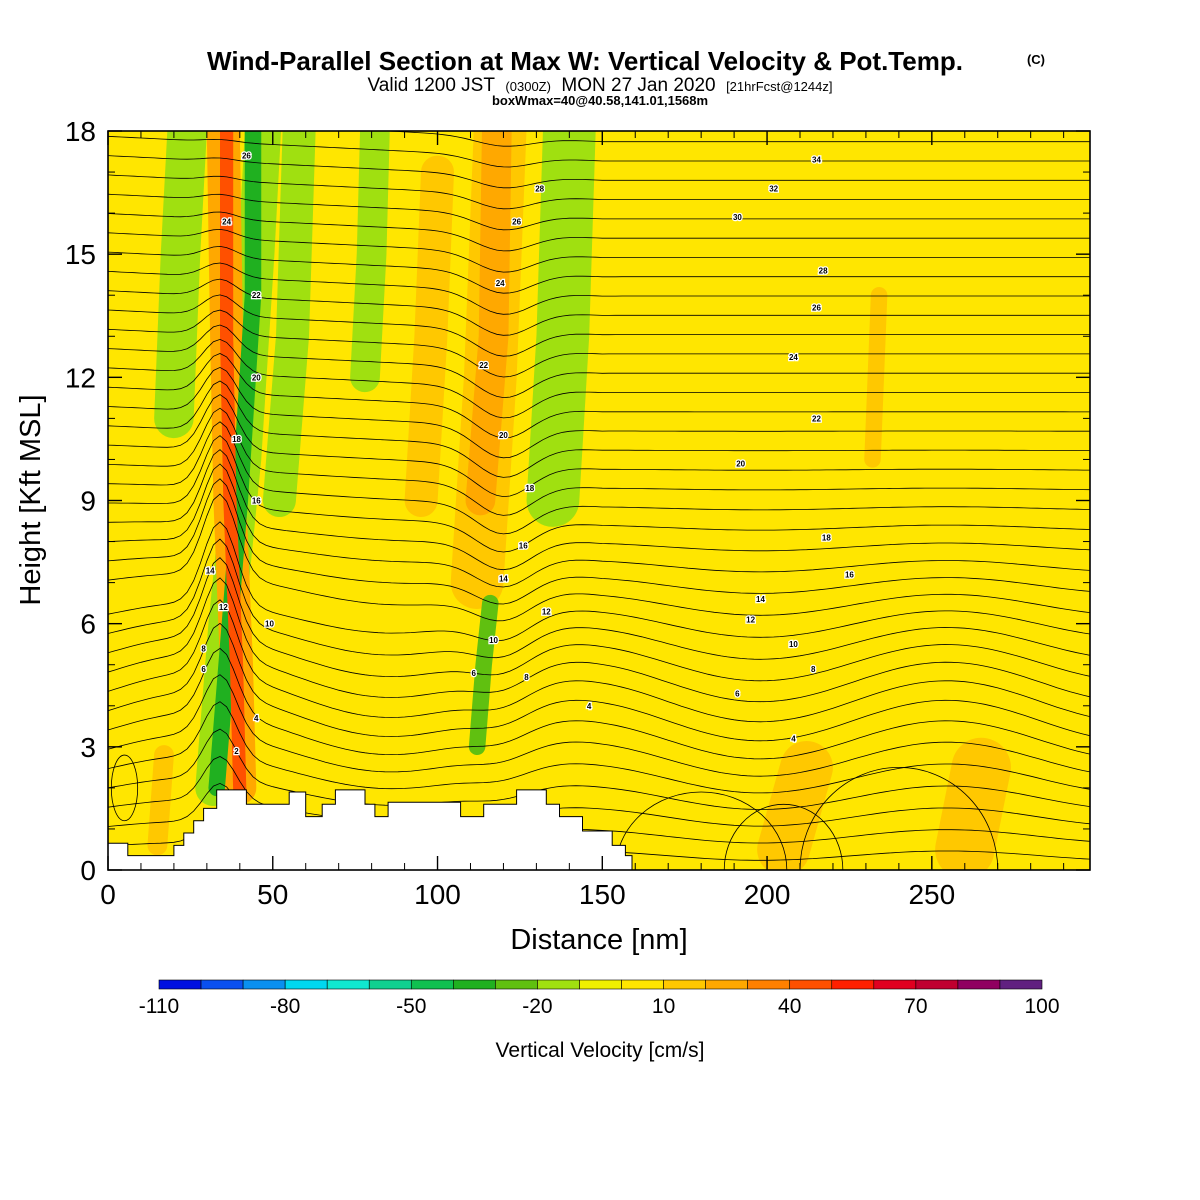 This screenshot has height=1200, width=1200. I want to click on colorbar-tick-label: 100, so click(1041, 1006).